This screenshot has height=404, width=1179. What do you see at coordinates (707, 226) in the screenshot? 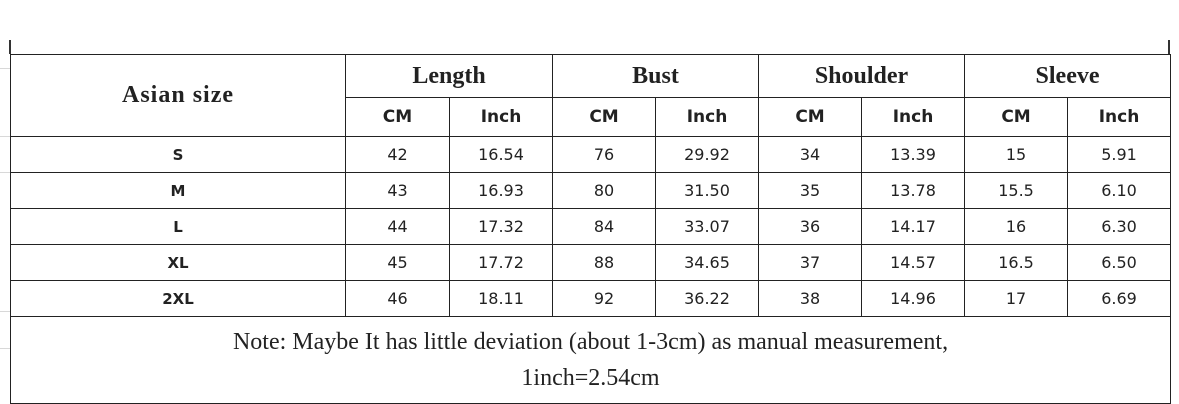
I see `value-cell: 33.07` at bounding box center [707, 226].